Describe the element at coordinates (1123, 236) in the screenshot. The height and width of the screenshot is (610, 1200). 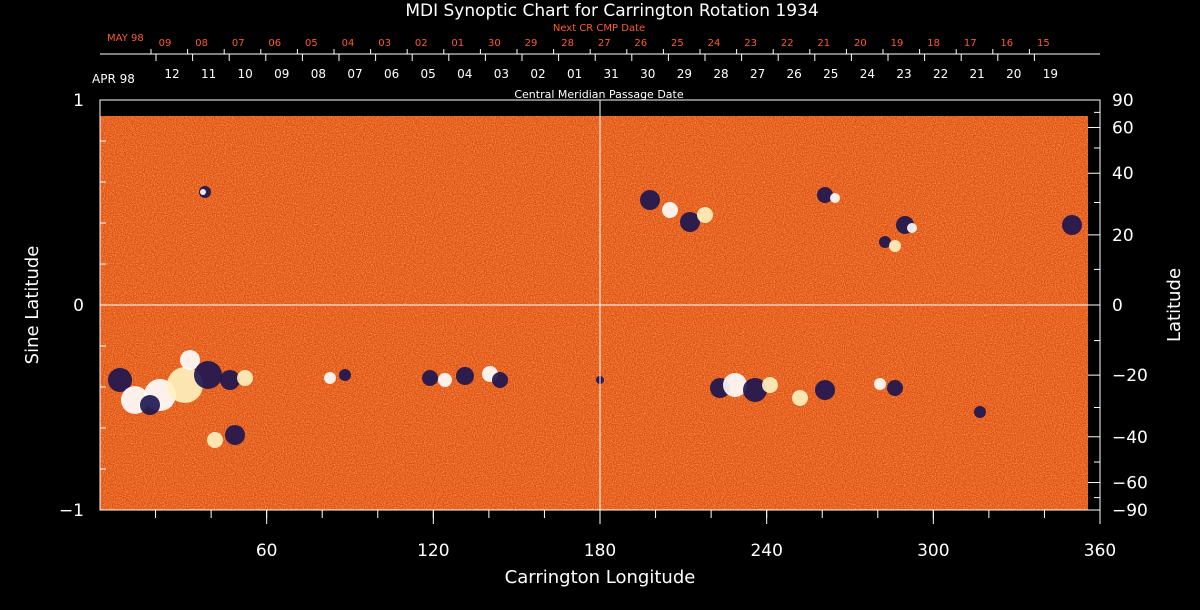
I see `y-right-tick-label: 20` at that location.